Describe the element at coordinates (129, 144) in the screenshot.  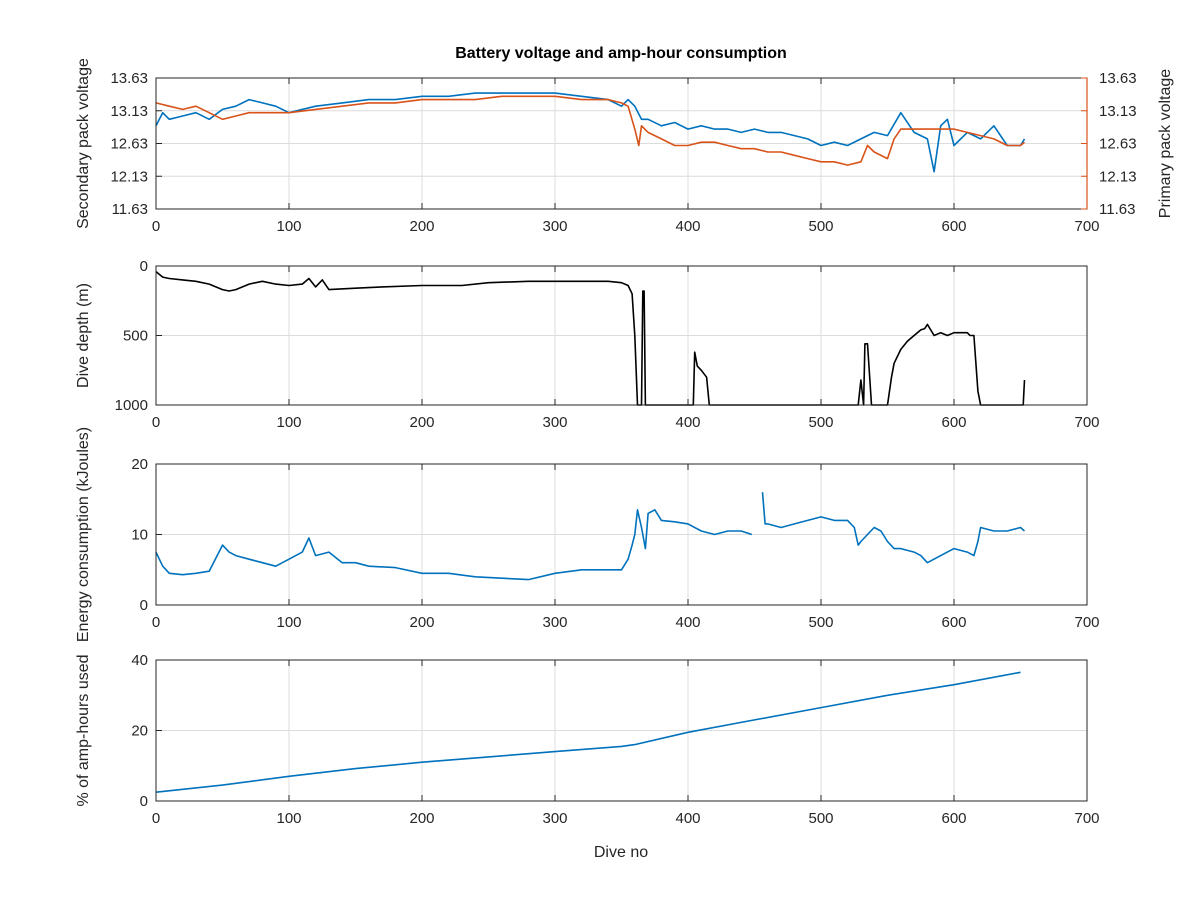
I see `y-tick-label: 12.63` at that location.